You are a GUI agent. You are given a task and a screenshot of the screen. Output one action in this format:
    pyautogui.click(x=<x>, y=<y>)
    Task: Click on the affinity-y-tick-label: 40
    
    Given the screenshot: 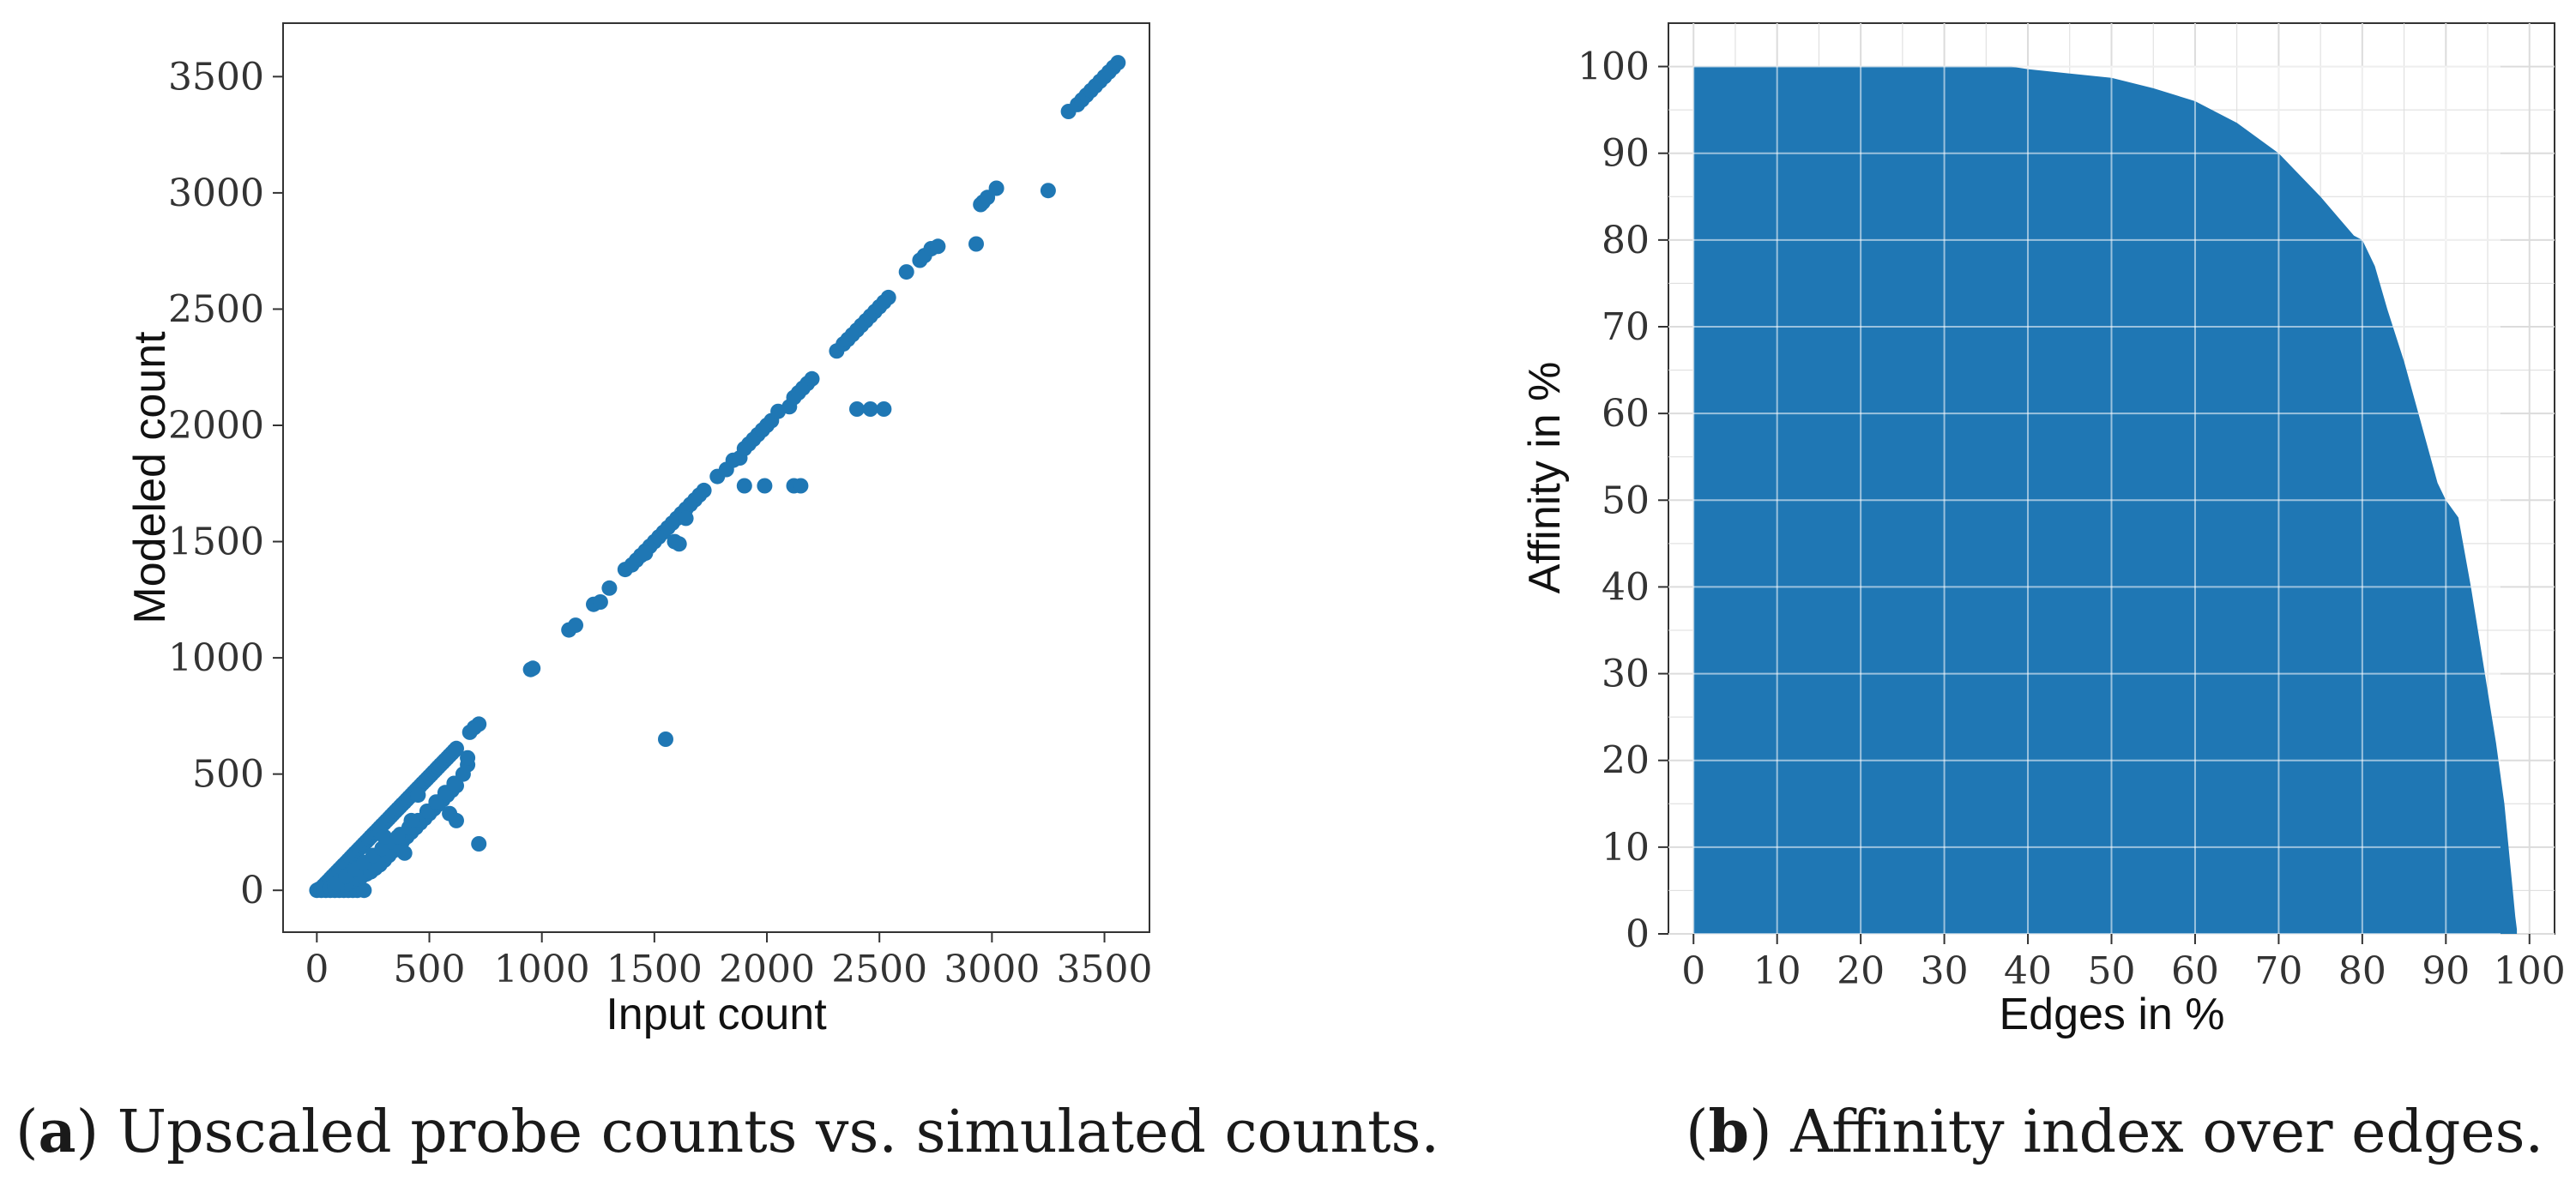 What is the action you would take?
    pyautogui.click(x=1626, y=587)
    